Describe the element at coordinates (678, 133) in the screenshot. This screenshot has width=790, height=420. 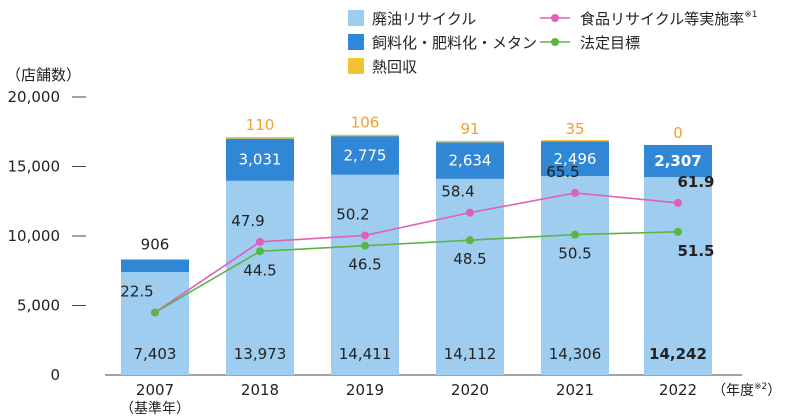
I see `bar-label: 0` at that location.